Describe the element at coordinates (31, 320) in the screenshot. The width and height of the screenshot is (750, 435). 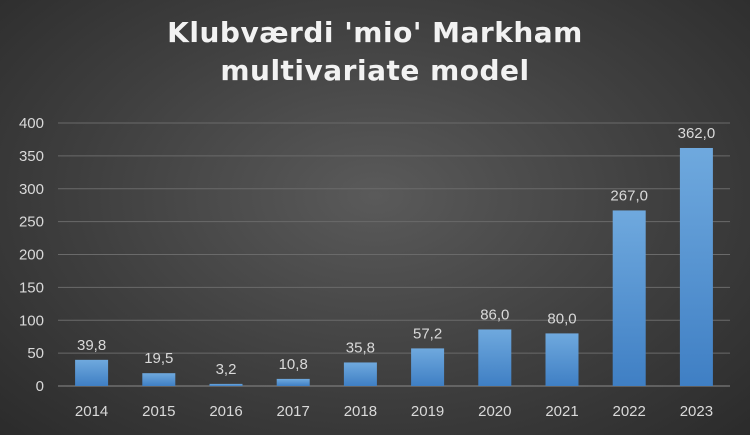
I see `y-tick-label: 100` at that location.